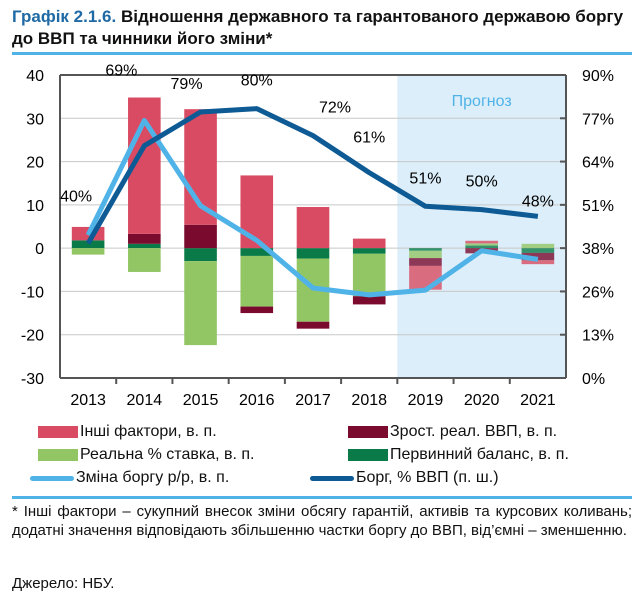 The image size is (644, 606). Describe the element at coordinates (598, 292) in the screenshot. I see `y2-tick-label: 26%` at that location.